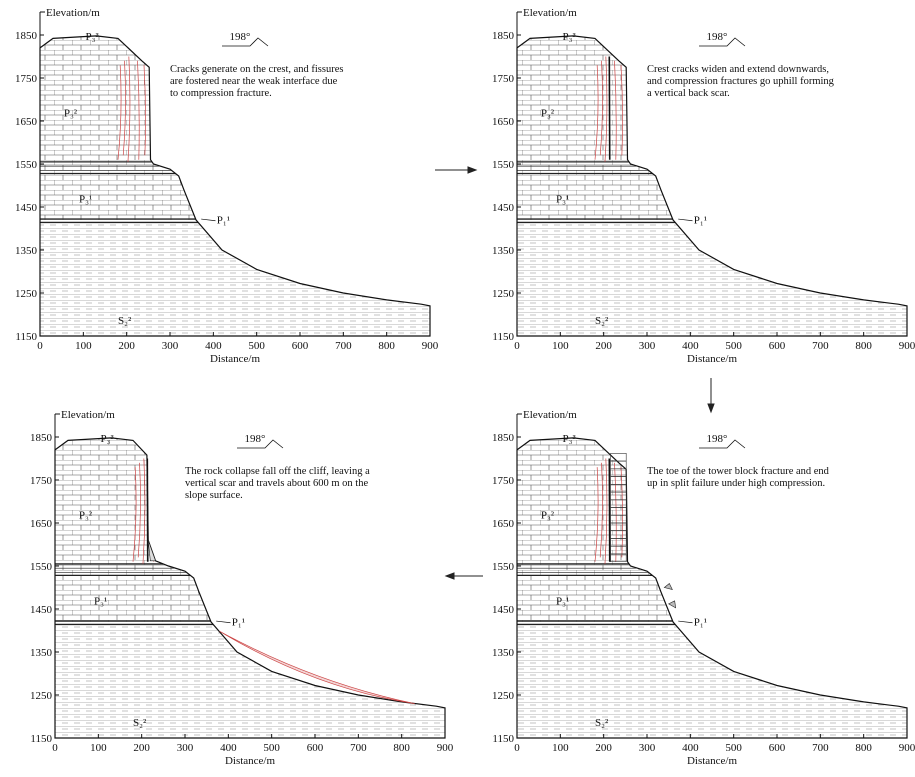 This screenshot has height=777, width=915. I want to click on caption-line: slope surface., so click(214, 495).